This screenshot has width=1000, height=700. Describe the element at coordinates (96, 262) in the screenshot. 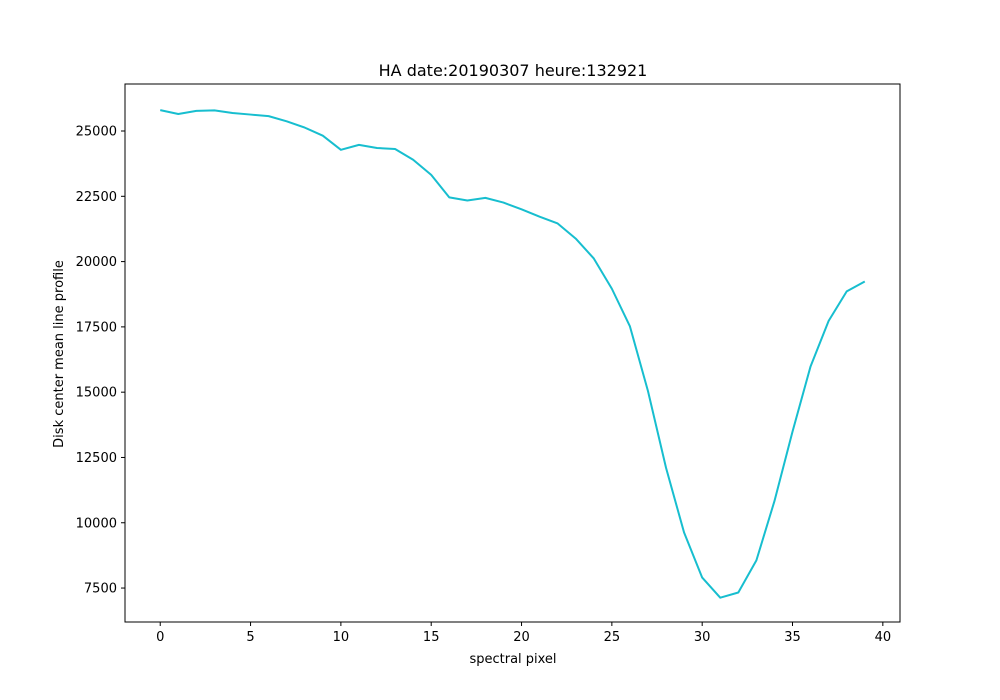

I see `y-tick-label: 20000` at that location.